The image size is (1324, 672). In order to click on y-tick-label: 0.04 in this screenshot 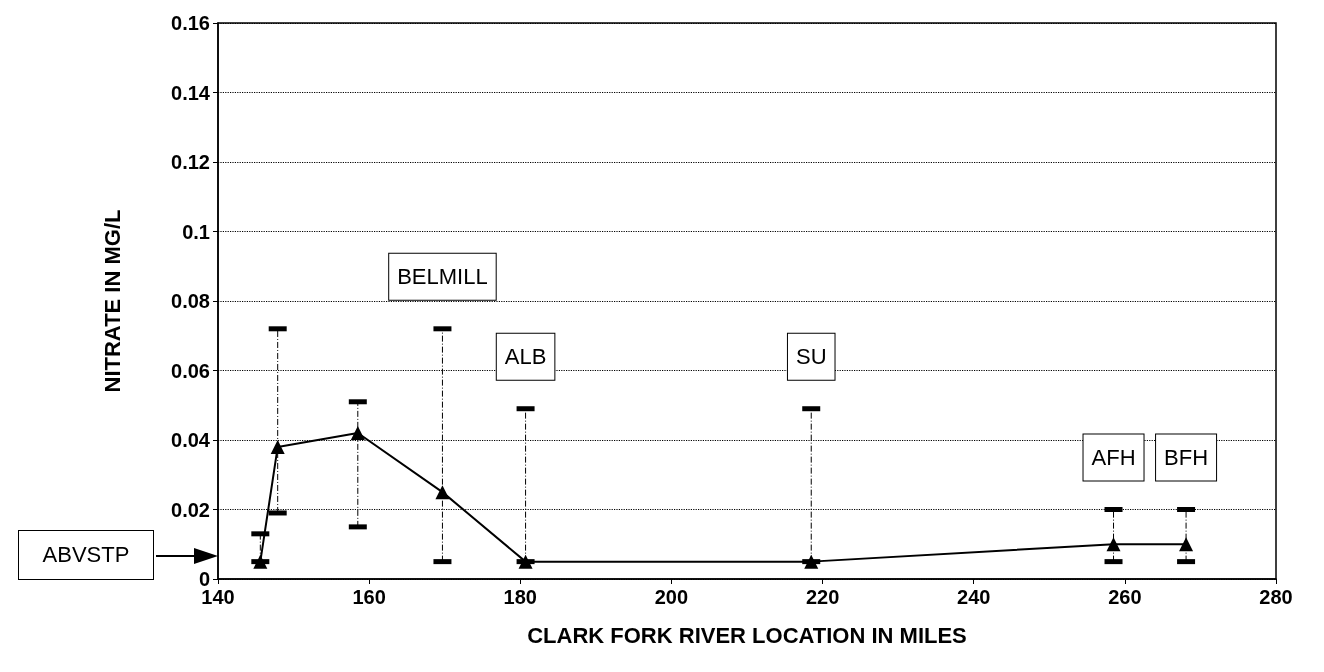, I will do `click(191, 440)`.